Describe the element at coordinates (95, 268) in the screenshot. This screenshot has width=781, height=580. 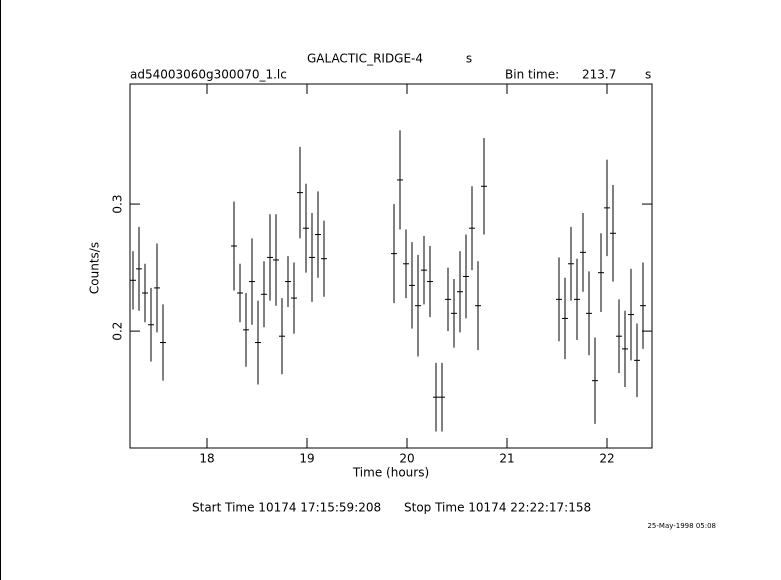
I see `y-axis-label: Counts/s` at that location.